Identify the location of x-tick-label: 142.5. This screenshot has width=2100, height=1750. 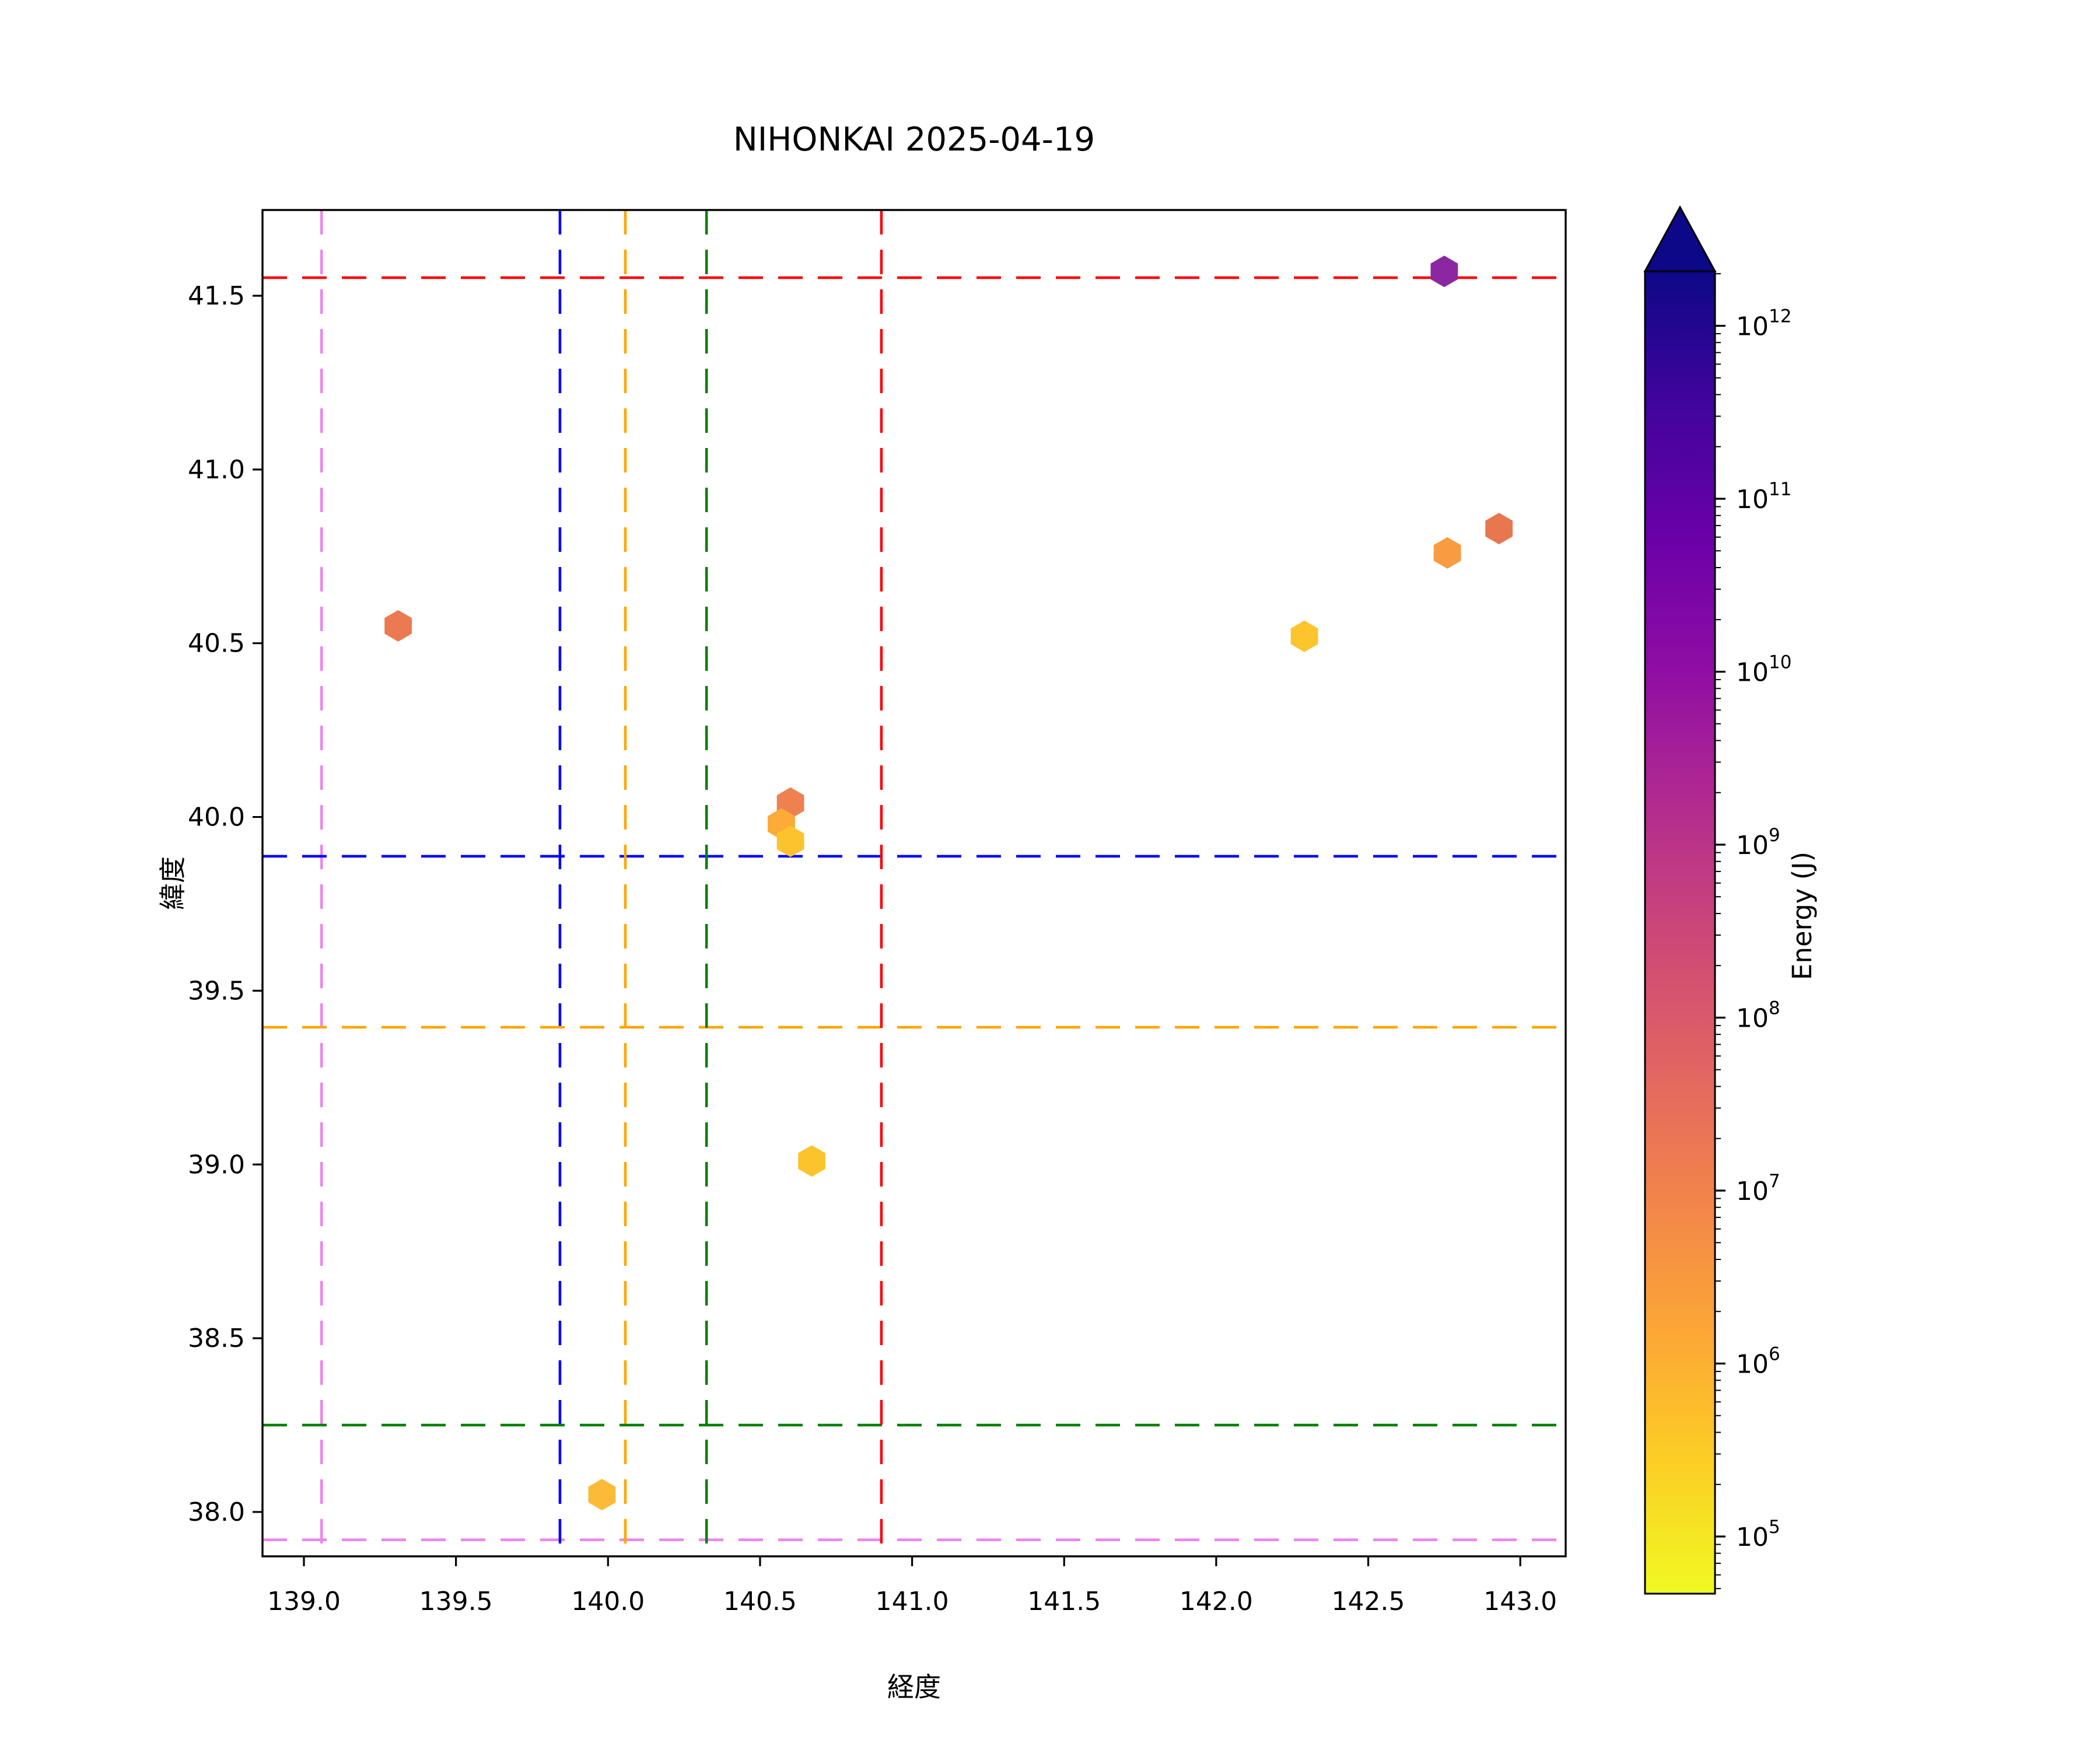
(1368, 1601).